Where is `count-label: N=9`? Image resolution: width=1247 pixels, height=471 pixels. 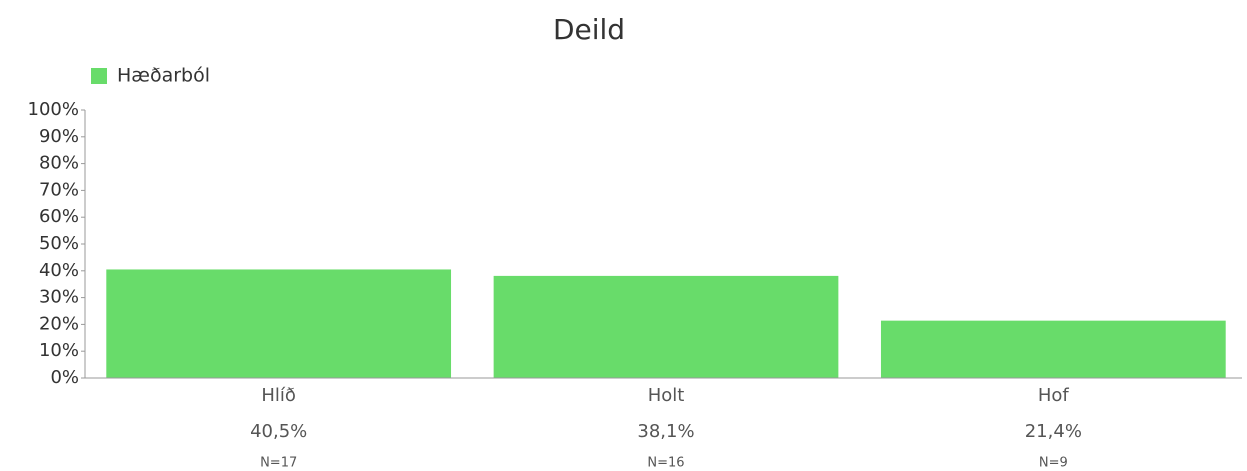 count-label: N=9 is located at coordinates (1053, 463).